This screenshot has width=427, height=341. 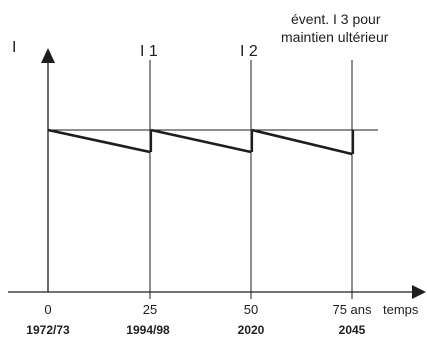 What do you see at coordinates (14, 47) in the screenshot?
I see `y-axis-label: I` at bounding box center [14, 47].